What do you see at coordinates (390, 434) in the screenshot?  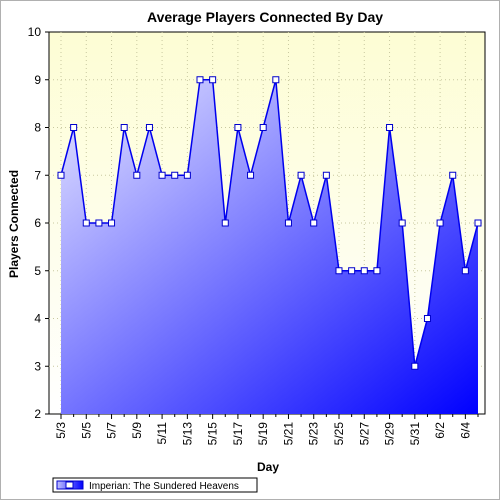 I see `x-tick-label: 5/29` at bounding box center [390, 434].